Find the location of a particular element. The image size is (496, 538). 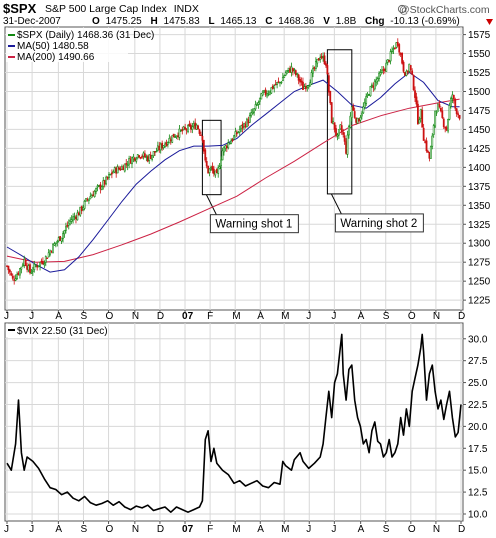

price-y-tick-label: 1375 is located at coordinates (479, 187).